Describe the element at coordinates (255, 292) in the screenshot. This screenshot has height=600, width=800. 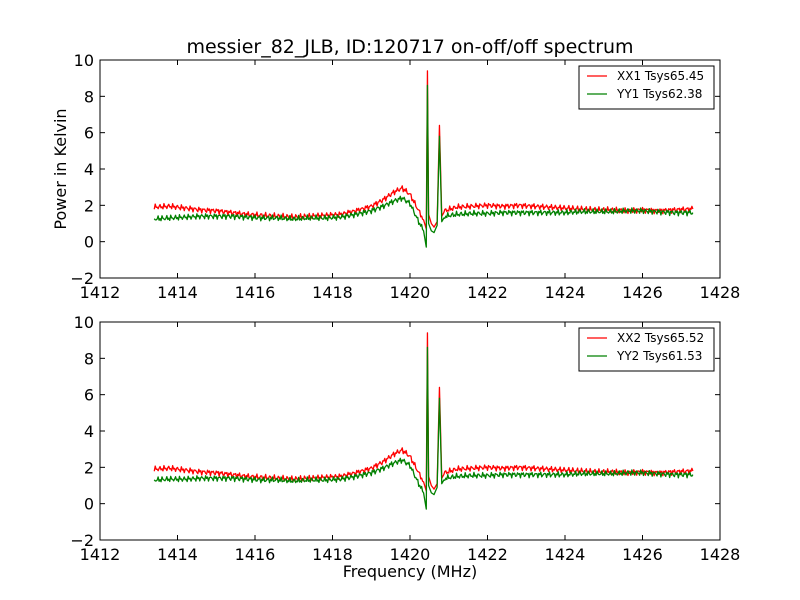
I see `top-xtick-label: 1416` at that location.